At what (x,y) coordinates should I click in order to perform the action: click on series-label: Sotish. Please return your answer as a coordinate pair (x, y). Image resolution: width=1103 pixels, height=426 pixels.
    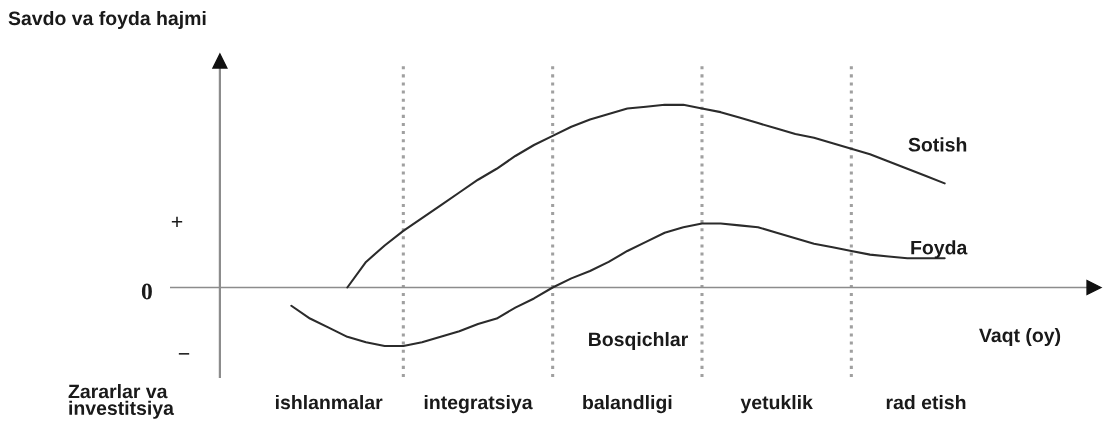
    Looking at the image, I should click on (937, 144).